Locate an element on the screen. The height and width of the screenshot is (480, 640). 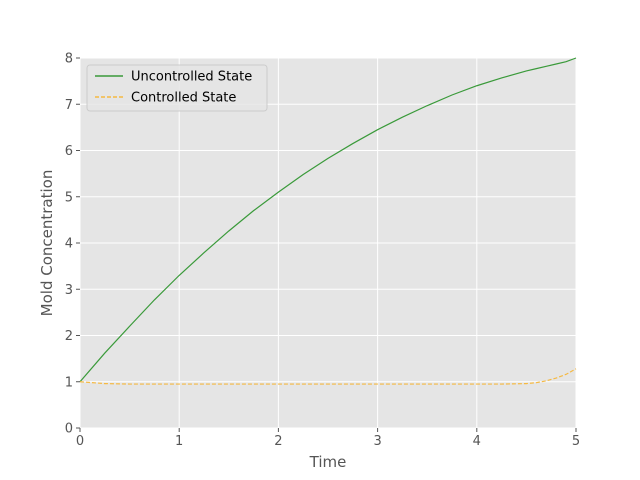
legend-label-uncontrolled: Uncontrolled State is located at coordinates (191, 77).